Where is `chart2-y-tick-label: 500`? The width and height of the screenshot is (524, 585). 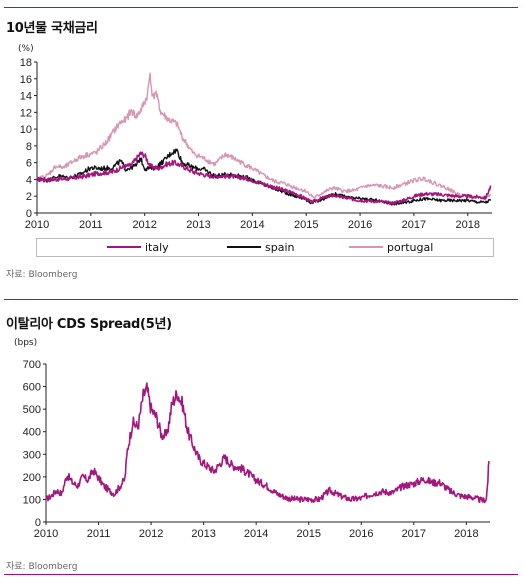
chart2-y-tick-label: 500 is located at coordinates (32, 410).